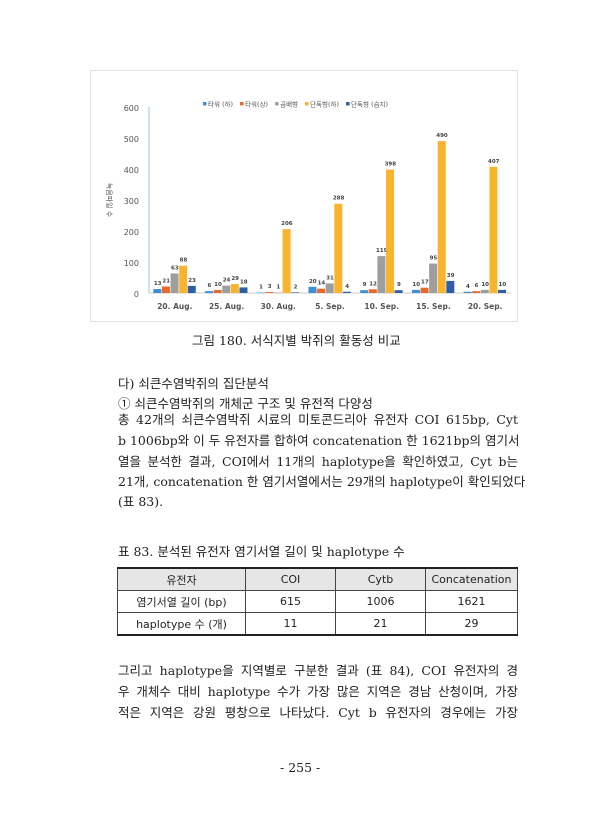 The width and height of the screenshot is (606, 840). Describe the element at coordinates (181, 624) in the screenshot. I see `cell: haplotype 수 (개)` at that location.